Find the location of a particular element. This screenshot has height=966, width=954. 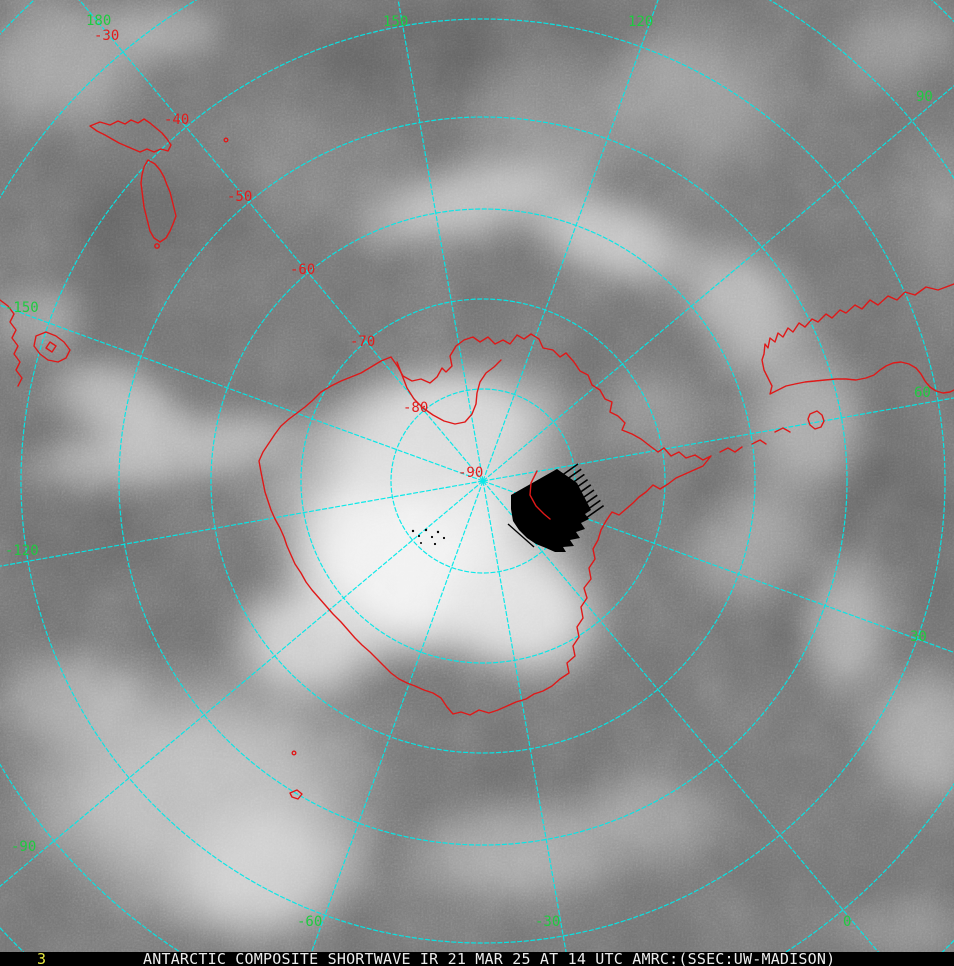

longitude-label: -150 is located at coordinates (22, 308).